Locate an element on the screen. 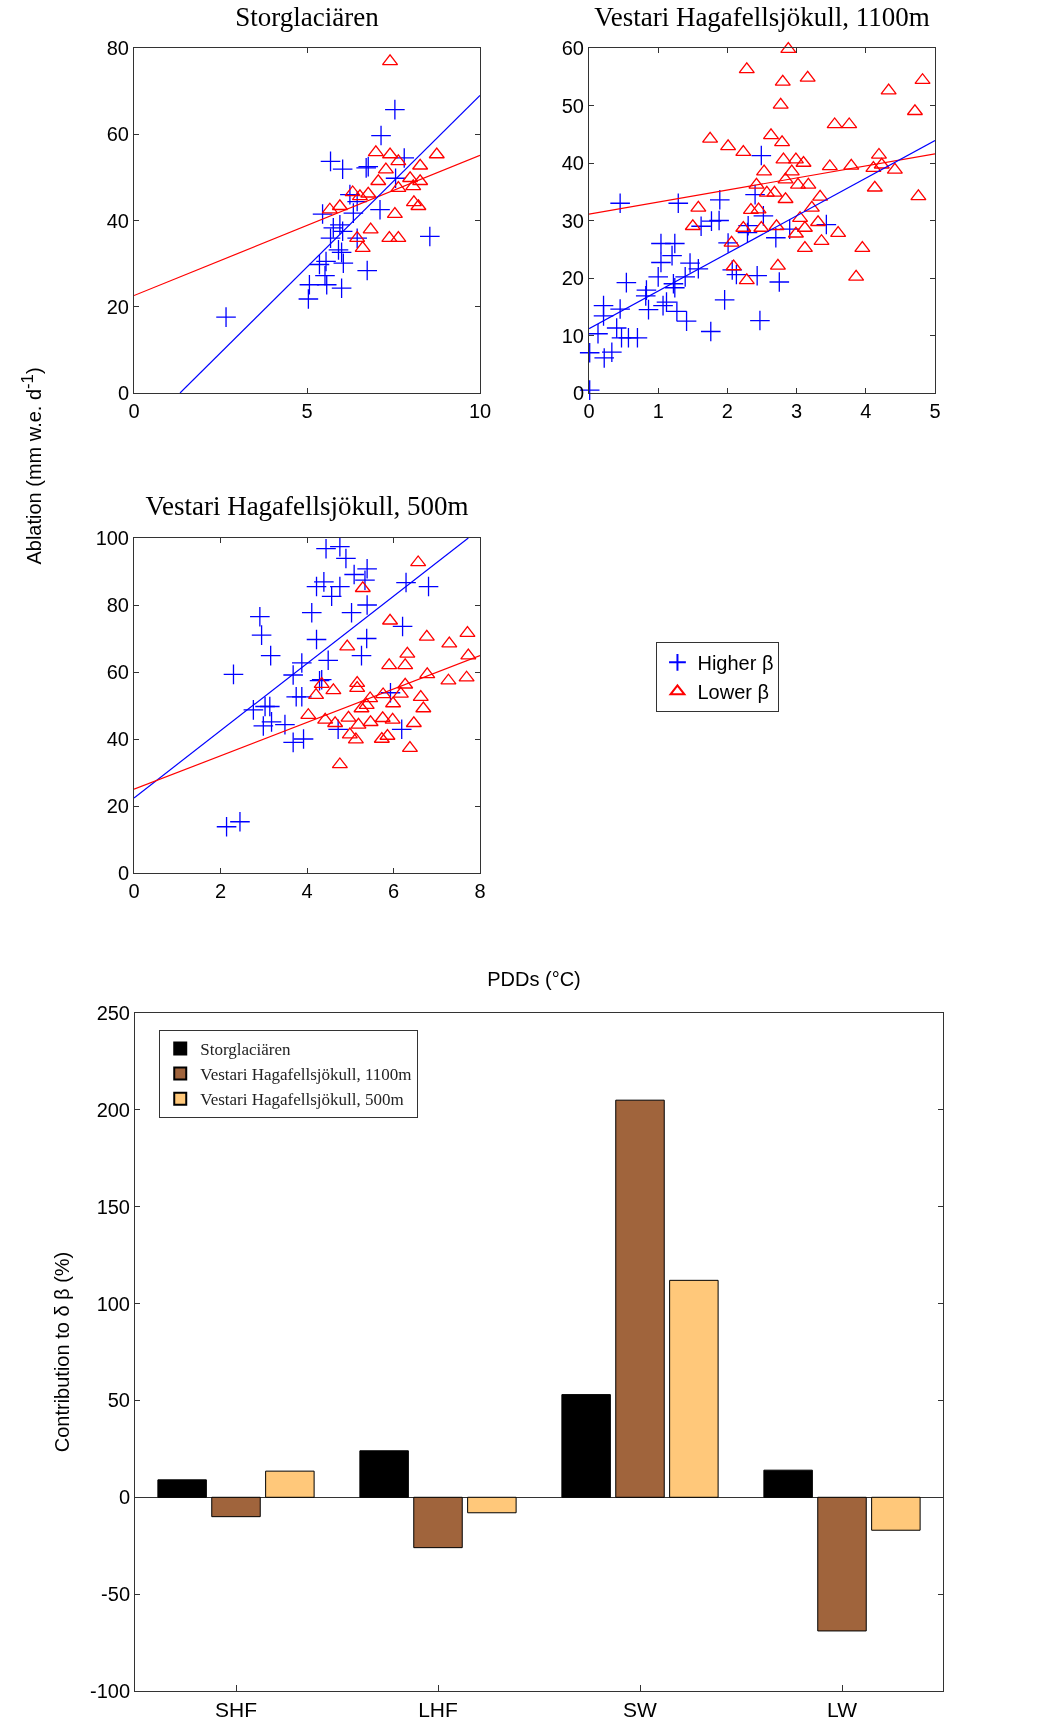 Image resolution: width=1040 pixels, height=1719 pixels. legend-label: Storglaciären is located at coordinates (246, 1050).